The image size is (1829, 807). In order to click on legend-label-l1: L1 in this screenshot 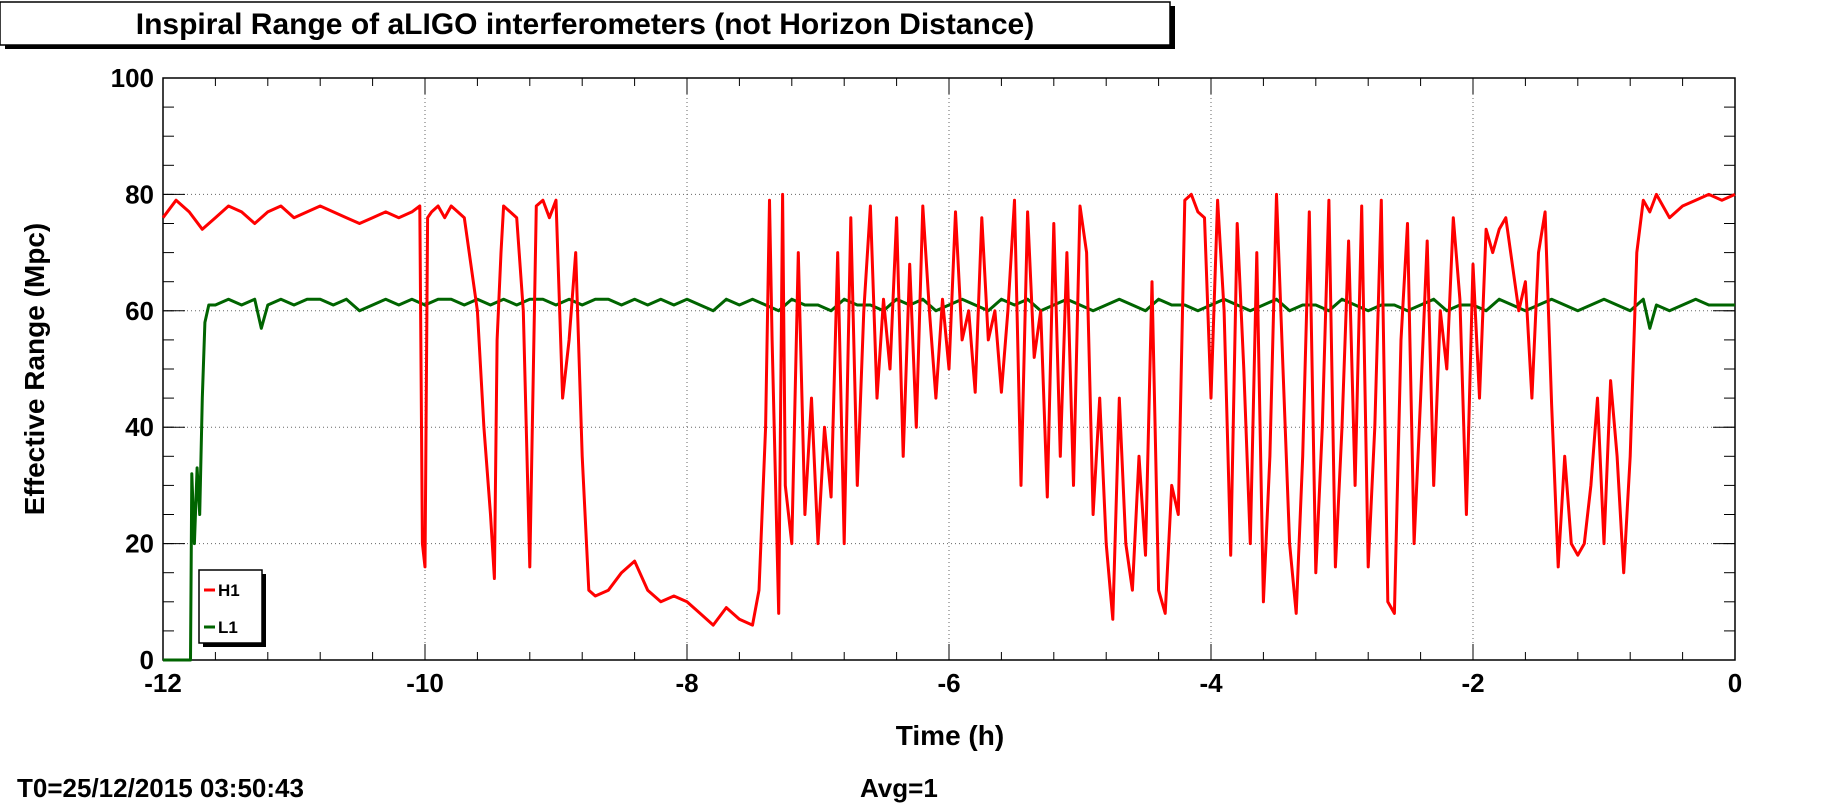, I will do `click(228, 627)`.